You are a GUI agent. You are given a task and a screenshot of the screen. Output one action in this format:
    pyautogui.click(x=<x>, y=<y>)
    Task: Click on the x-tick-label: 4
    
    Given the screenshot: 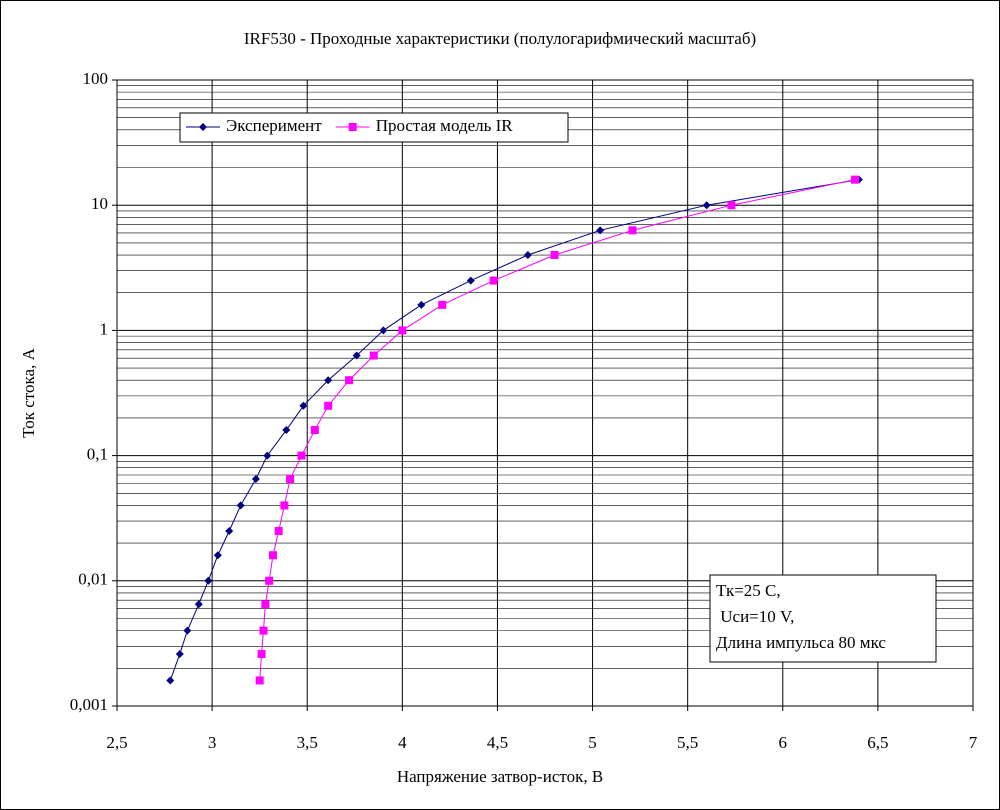 What is the action you would take?
    pyautogui.click(x=402, y=742)
    